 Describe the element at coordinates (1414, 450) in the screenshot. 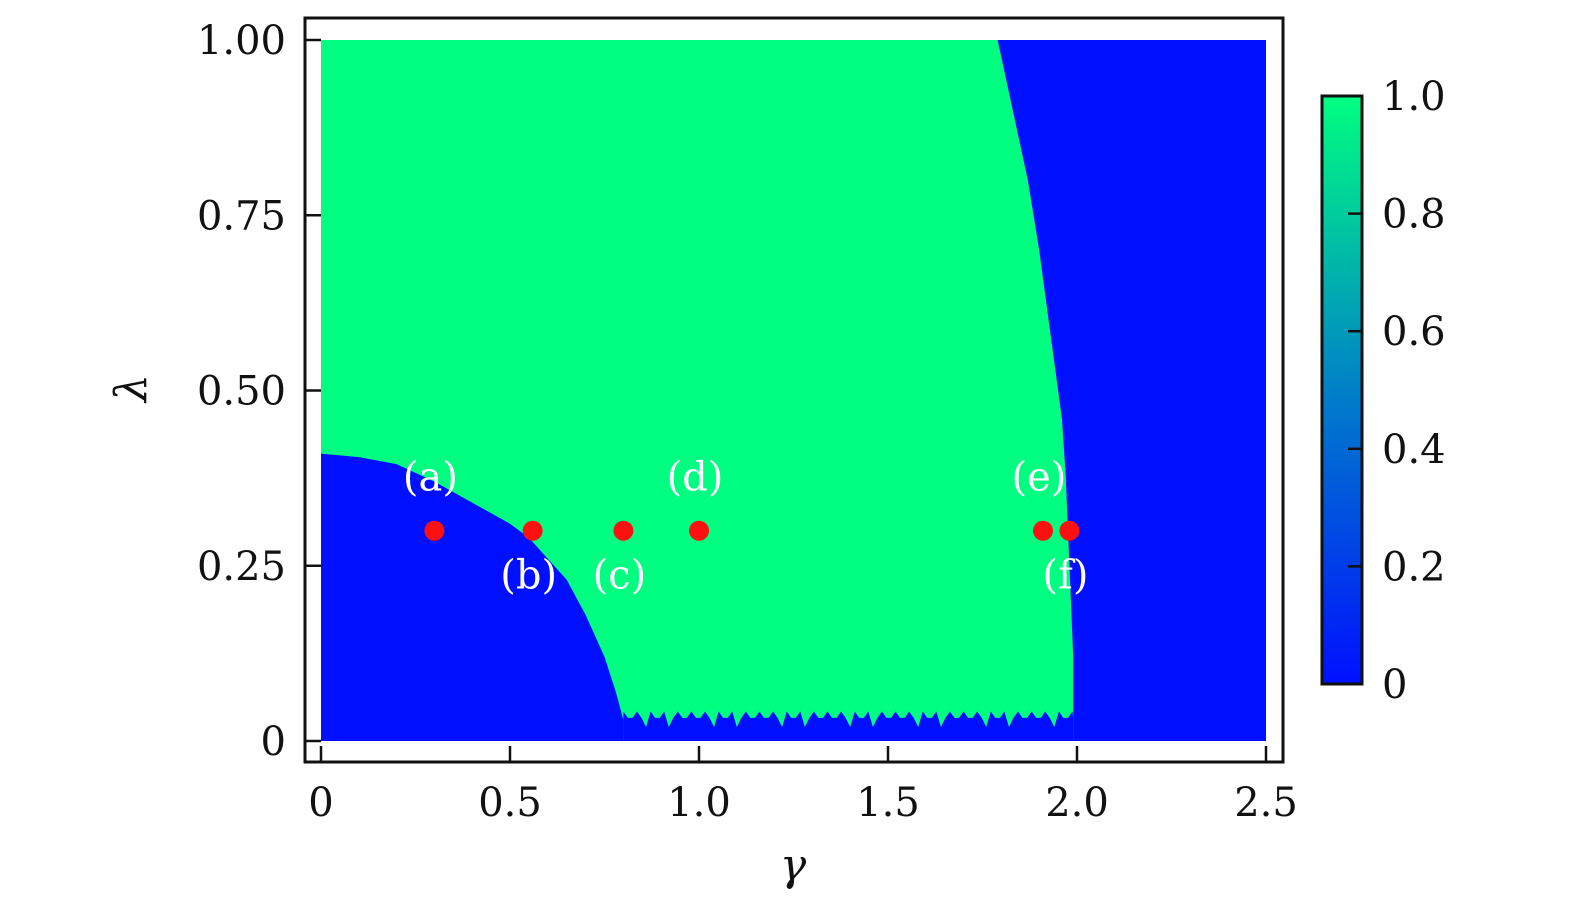

I see `colorbar-tick-label: 0.4` at that location.